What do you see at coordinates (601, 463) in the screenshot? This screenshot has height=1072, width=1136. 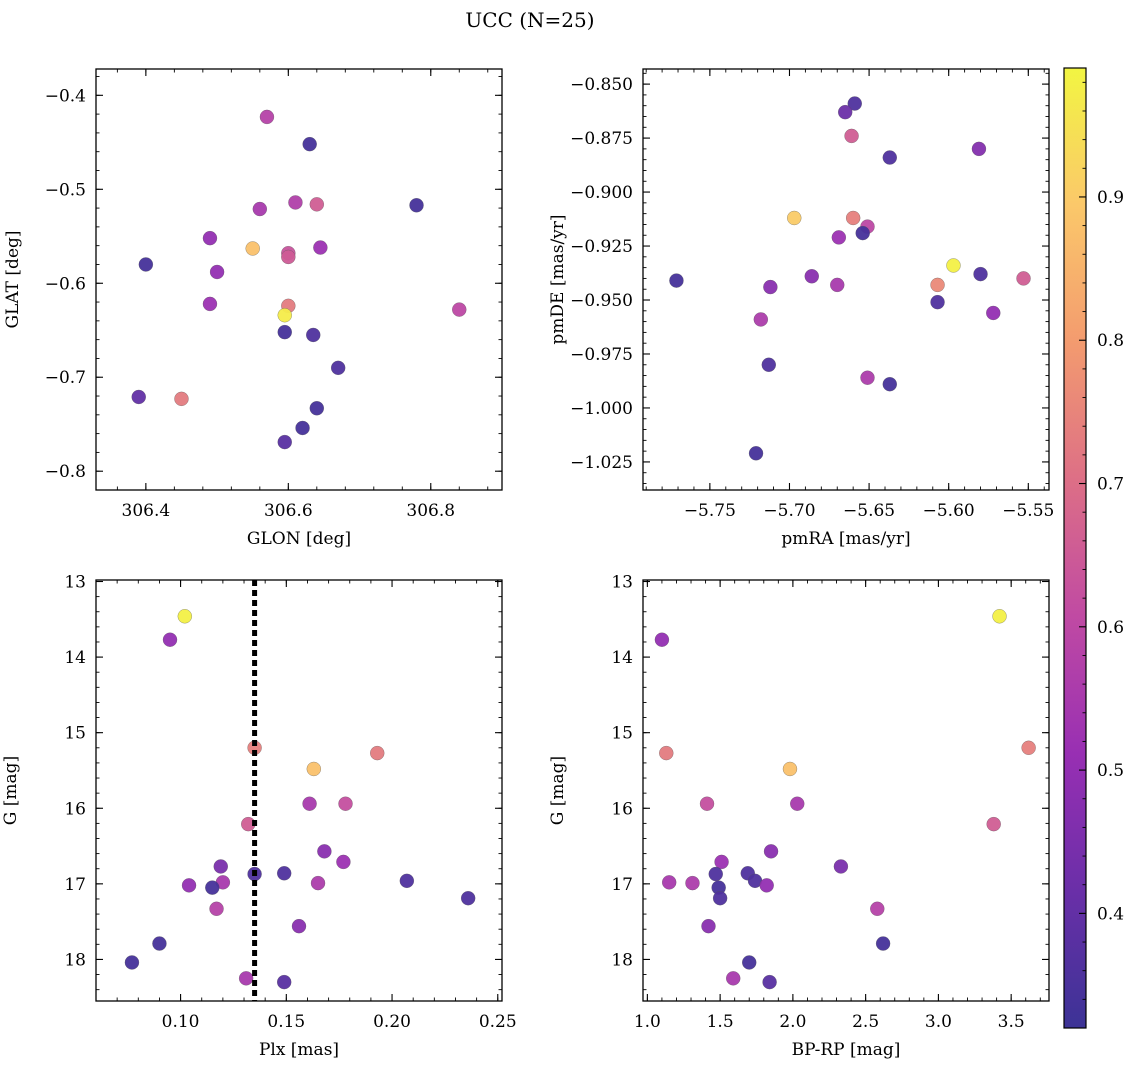 I see `y-tick-label: −1.025` at bounding box center [601, 463].